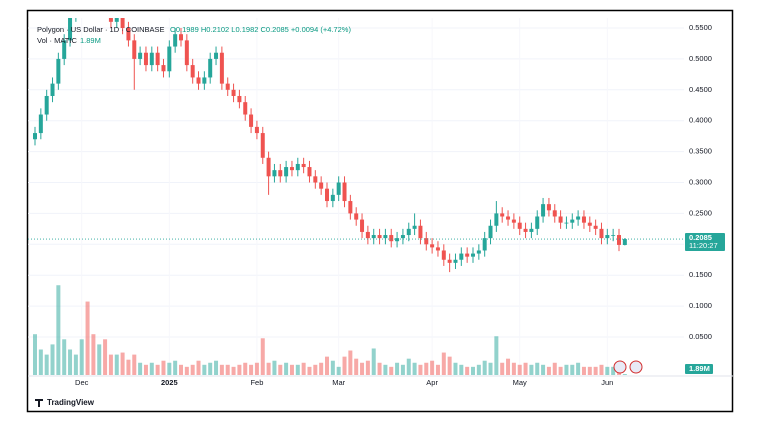 The height and width of the screenshot is (428, 760). Describe the element at coordinates (90, 40) in the screenshot. I see `volume-legend-value: 1.89M` at that location.